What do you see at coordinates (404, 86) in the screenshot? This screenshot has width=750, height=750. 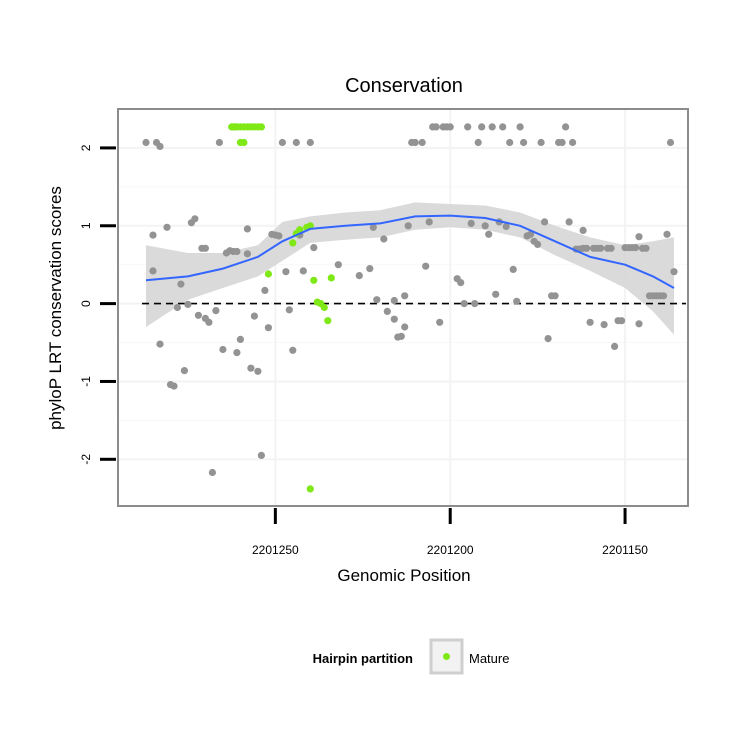 I see `chart-title: Conservation` at bounding box center [404, 86].